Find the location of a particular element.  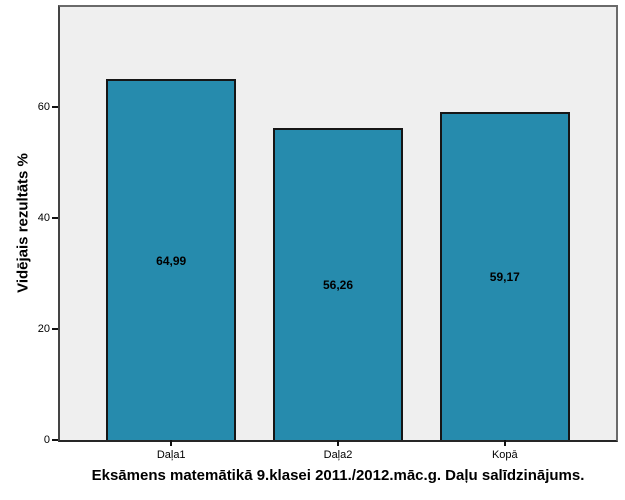

bar-value-label: 64,99 is located at coordinates (171, 260).